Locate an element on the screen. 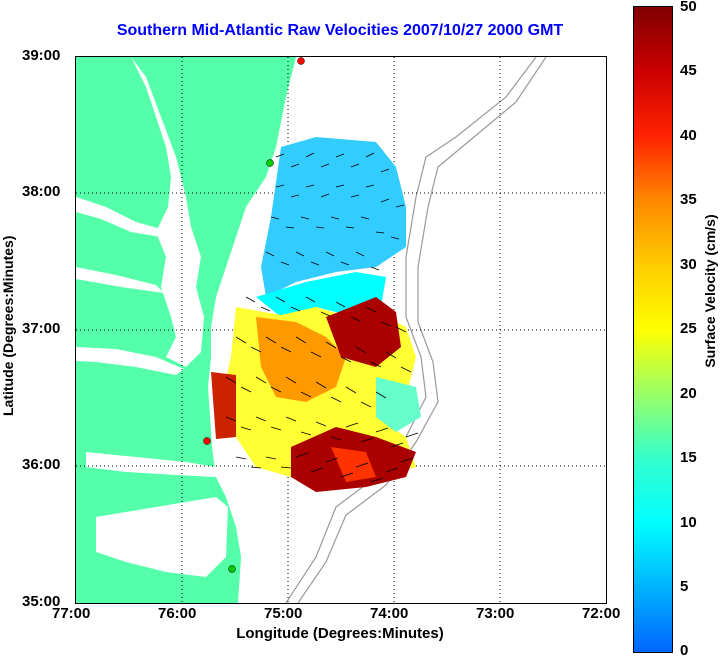 This screenshot has width=724, height=659. colorbar-tick-label: 5 is located at coordinates (684, 586).